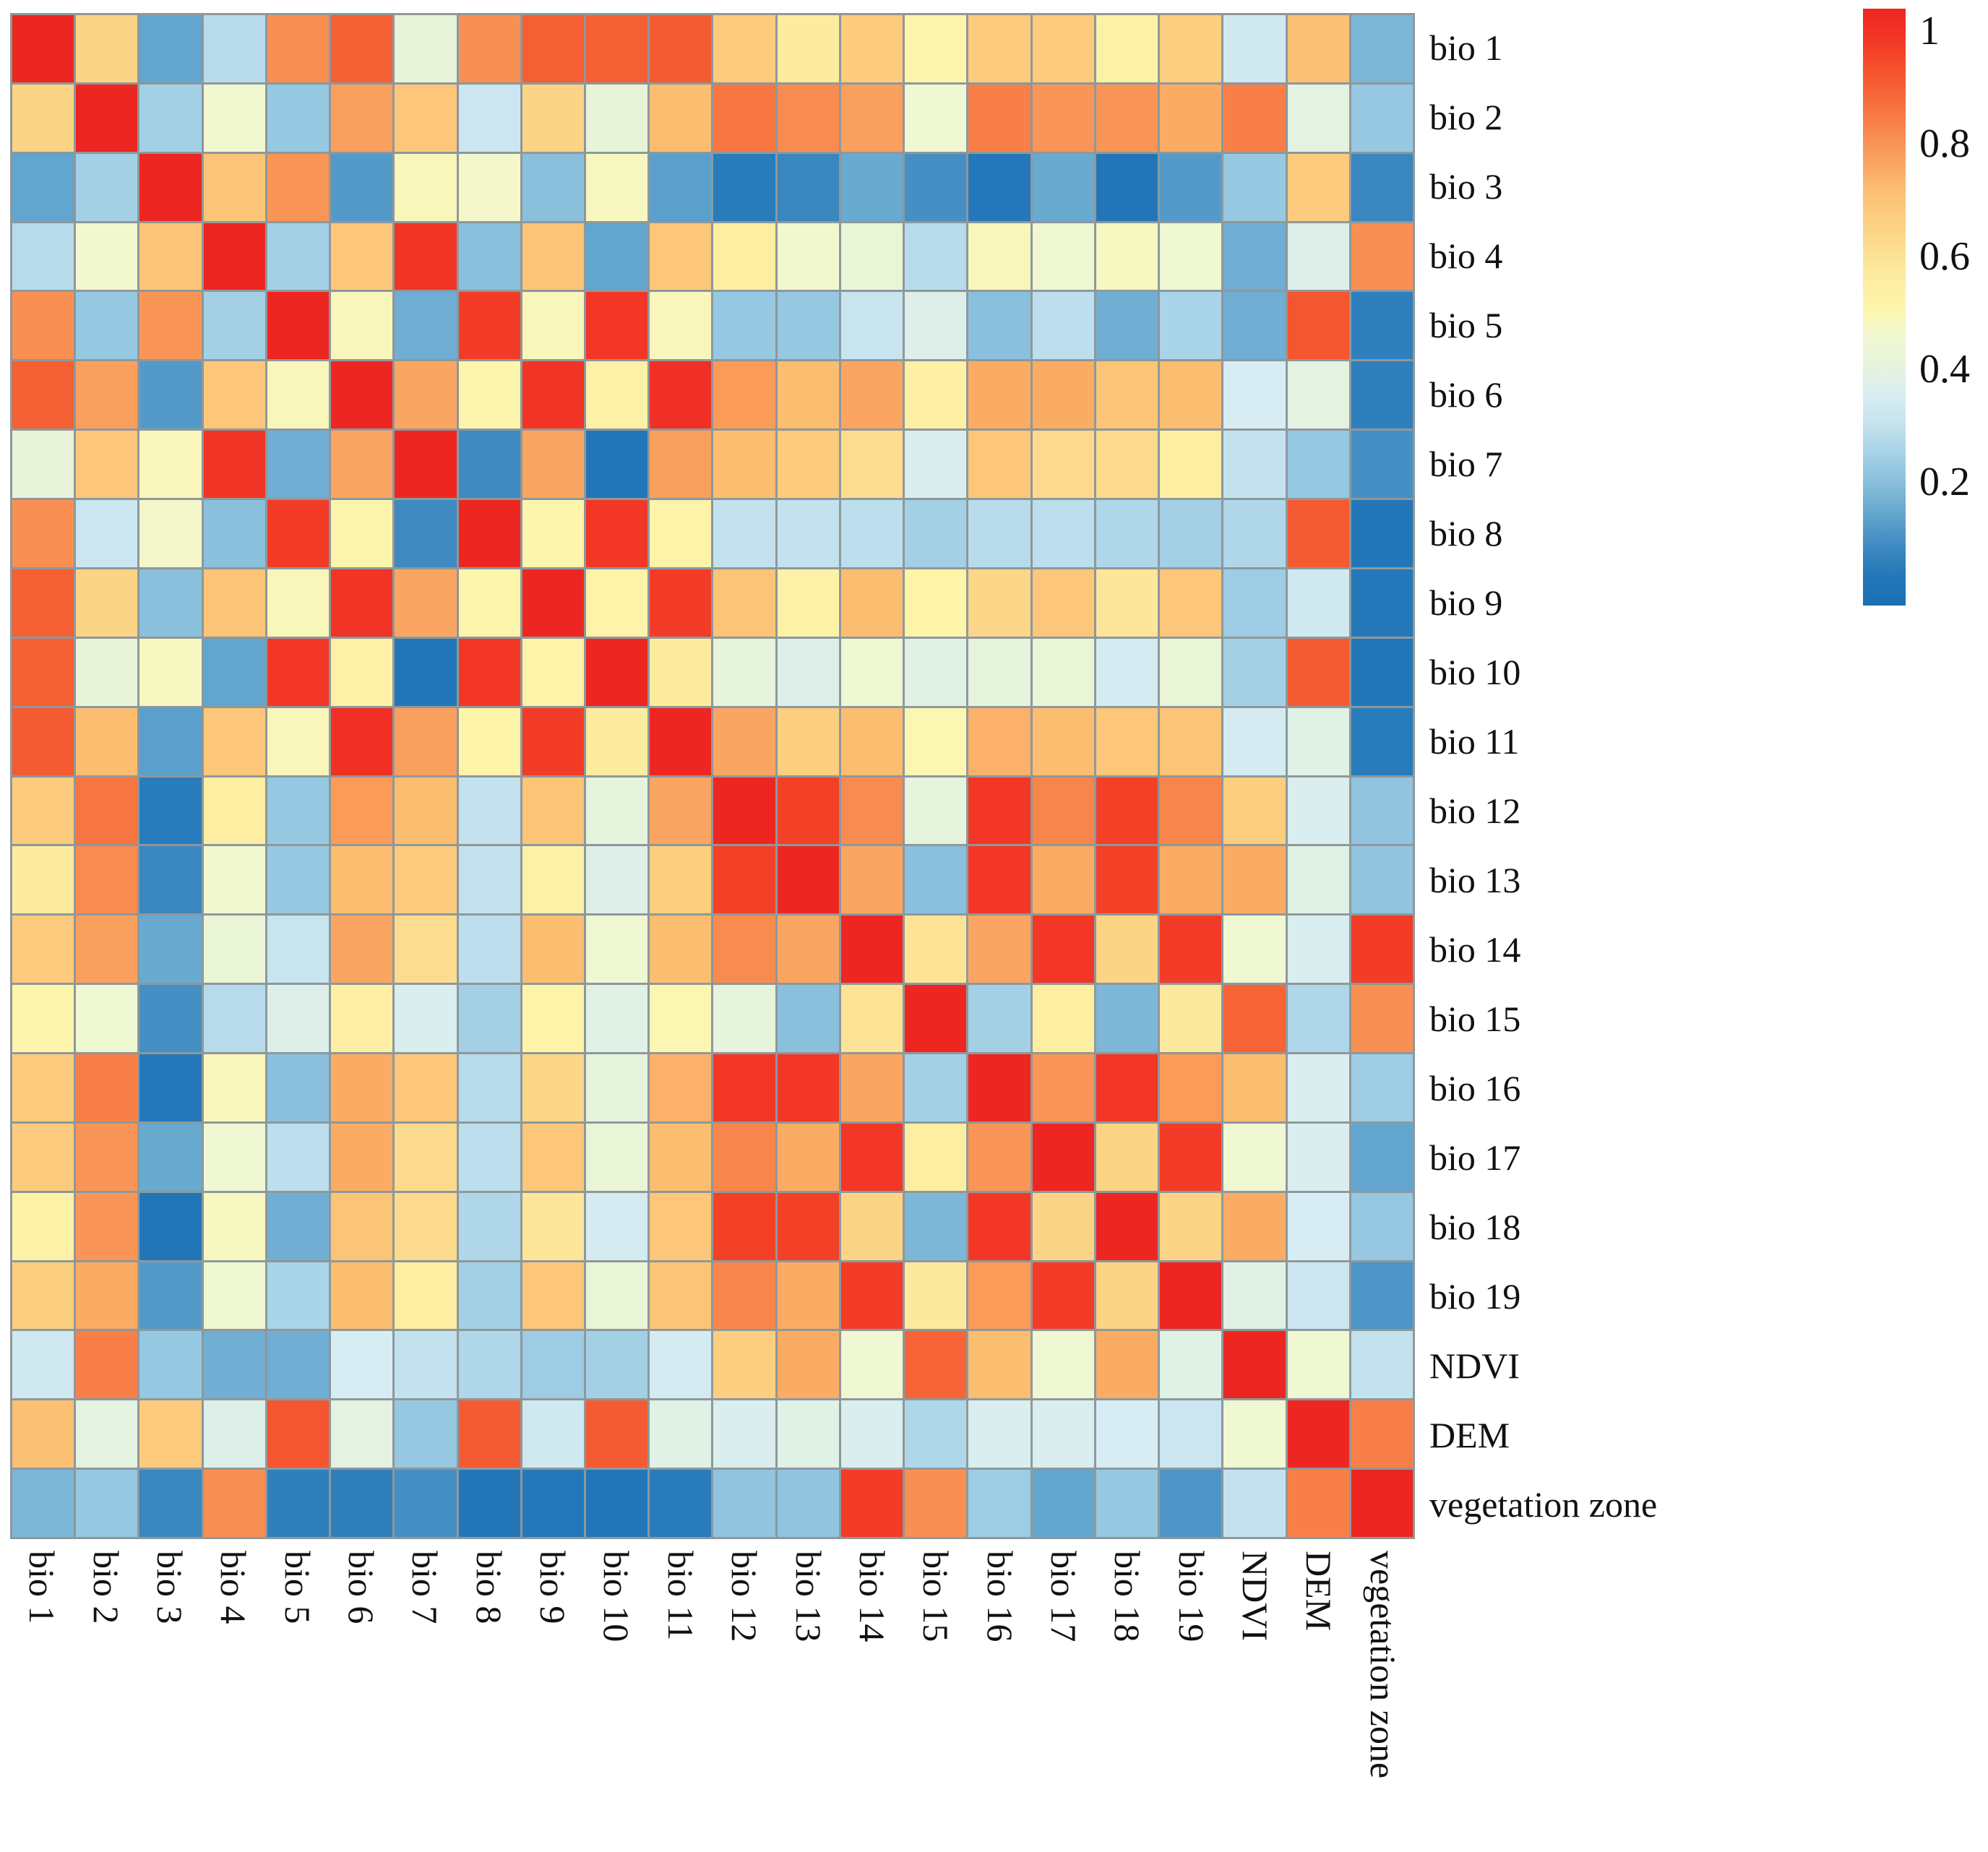  What do you see at coordinates (43, 1587) in the screenshot?
I see `column-label: bio 1` at bounding box center [43, 1587].